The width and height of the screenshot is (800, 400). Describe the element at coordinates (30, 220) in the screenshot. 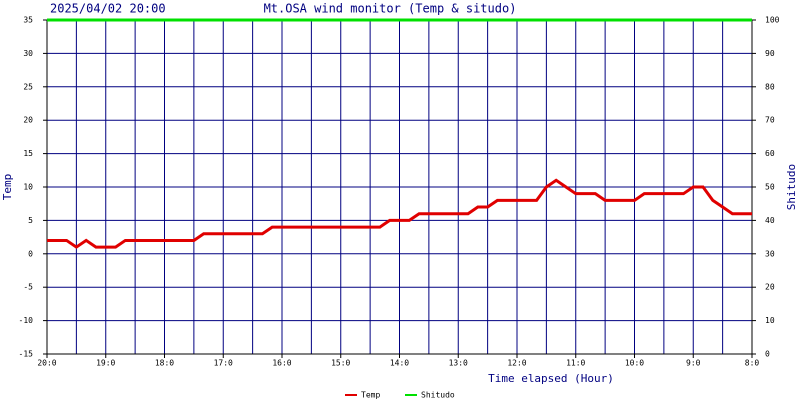

I see `y-tick-label: 5` at that location.